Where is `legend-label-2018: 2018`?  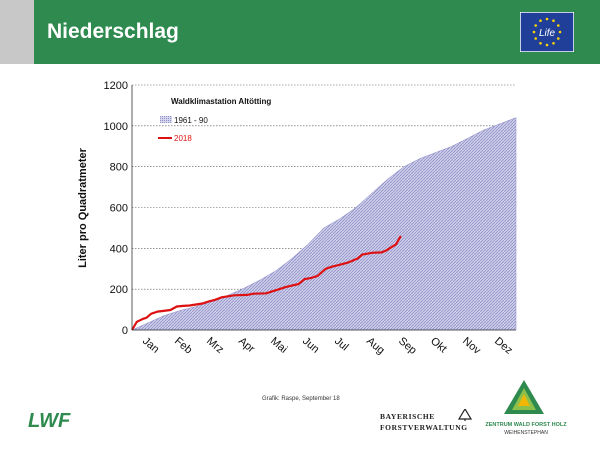 legend-label-2018: 2018 is located at coordinates (183, 138).